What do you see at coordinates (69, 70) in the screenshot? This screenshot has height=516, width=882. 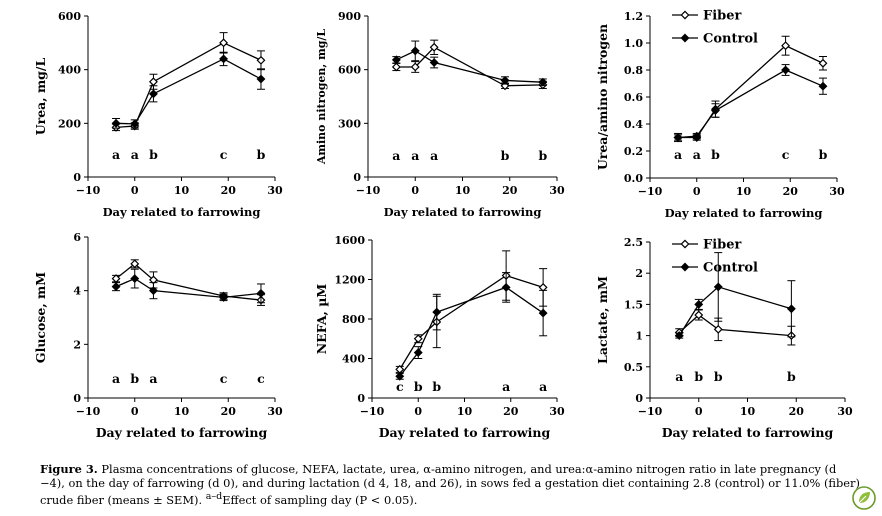 I see `y-tick-label: 400` at bounding box center [69, 70].